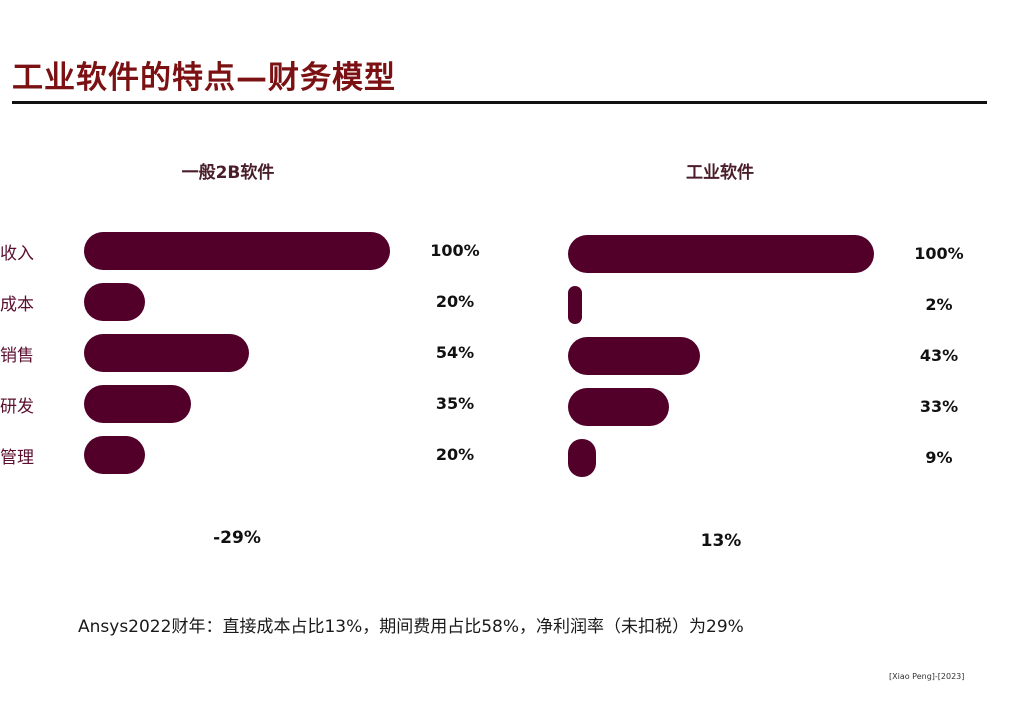  What do you see at coordinates (927, 676) in the screenshot?
I see `source-credit: [Xiao Peng]-[2023]` at bounding box center [927, 676].